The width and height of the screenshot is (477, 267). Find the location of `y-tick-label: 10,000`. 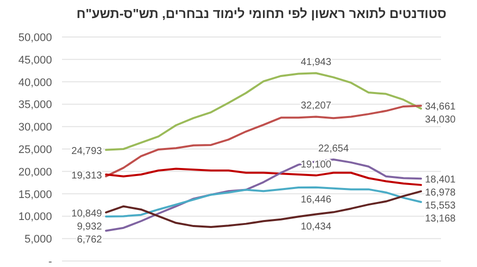

y-tick-label: 10,000 is located at coordinates (35, 217).